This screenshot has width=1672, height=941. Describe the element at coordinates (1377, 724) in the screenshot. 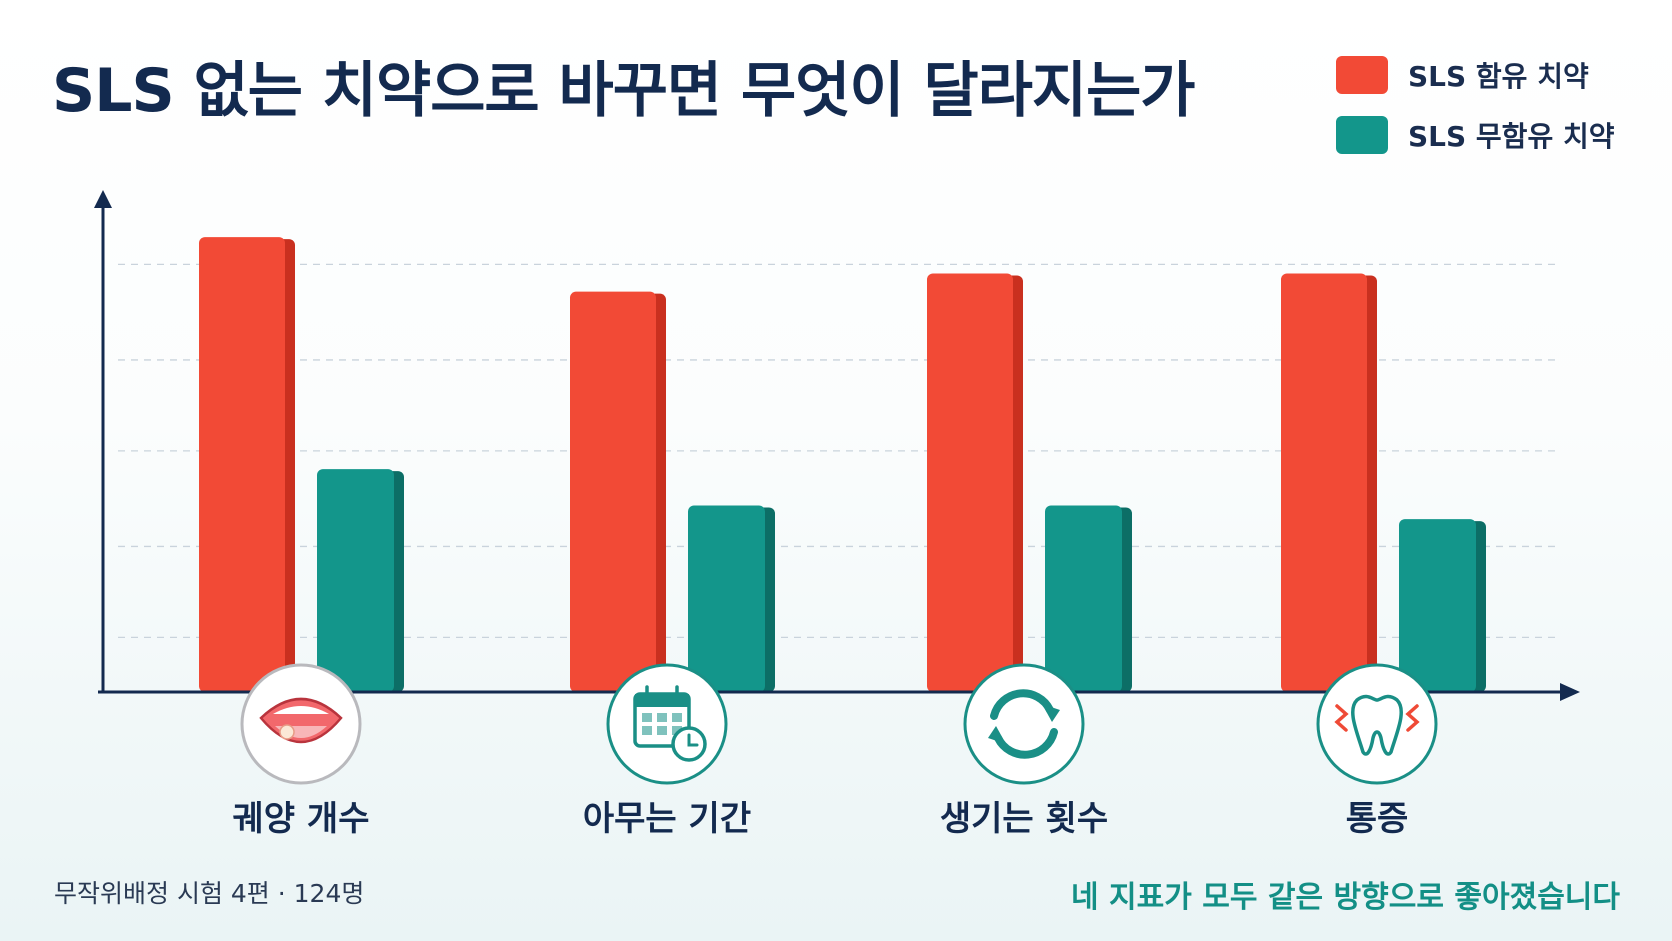

I see `tooth-pain-icon` at that location.